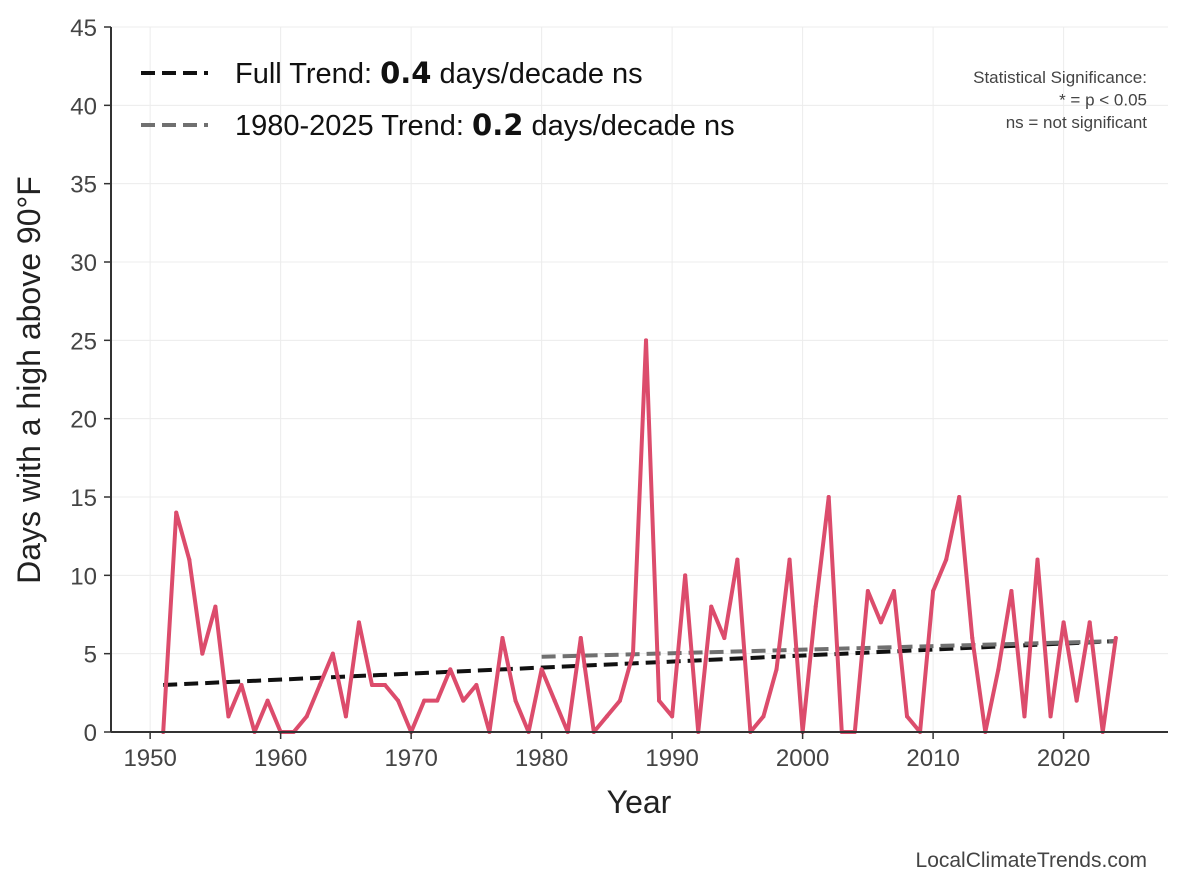  I want to click on y-tick-label-6: 30, so click(83, 263).